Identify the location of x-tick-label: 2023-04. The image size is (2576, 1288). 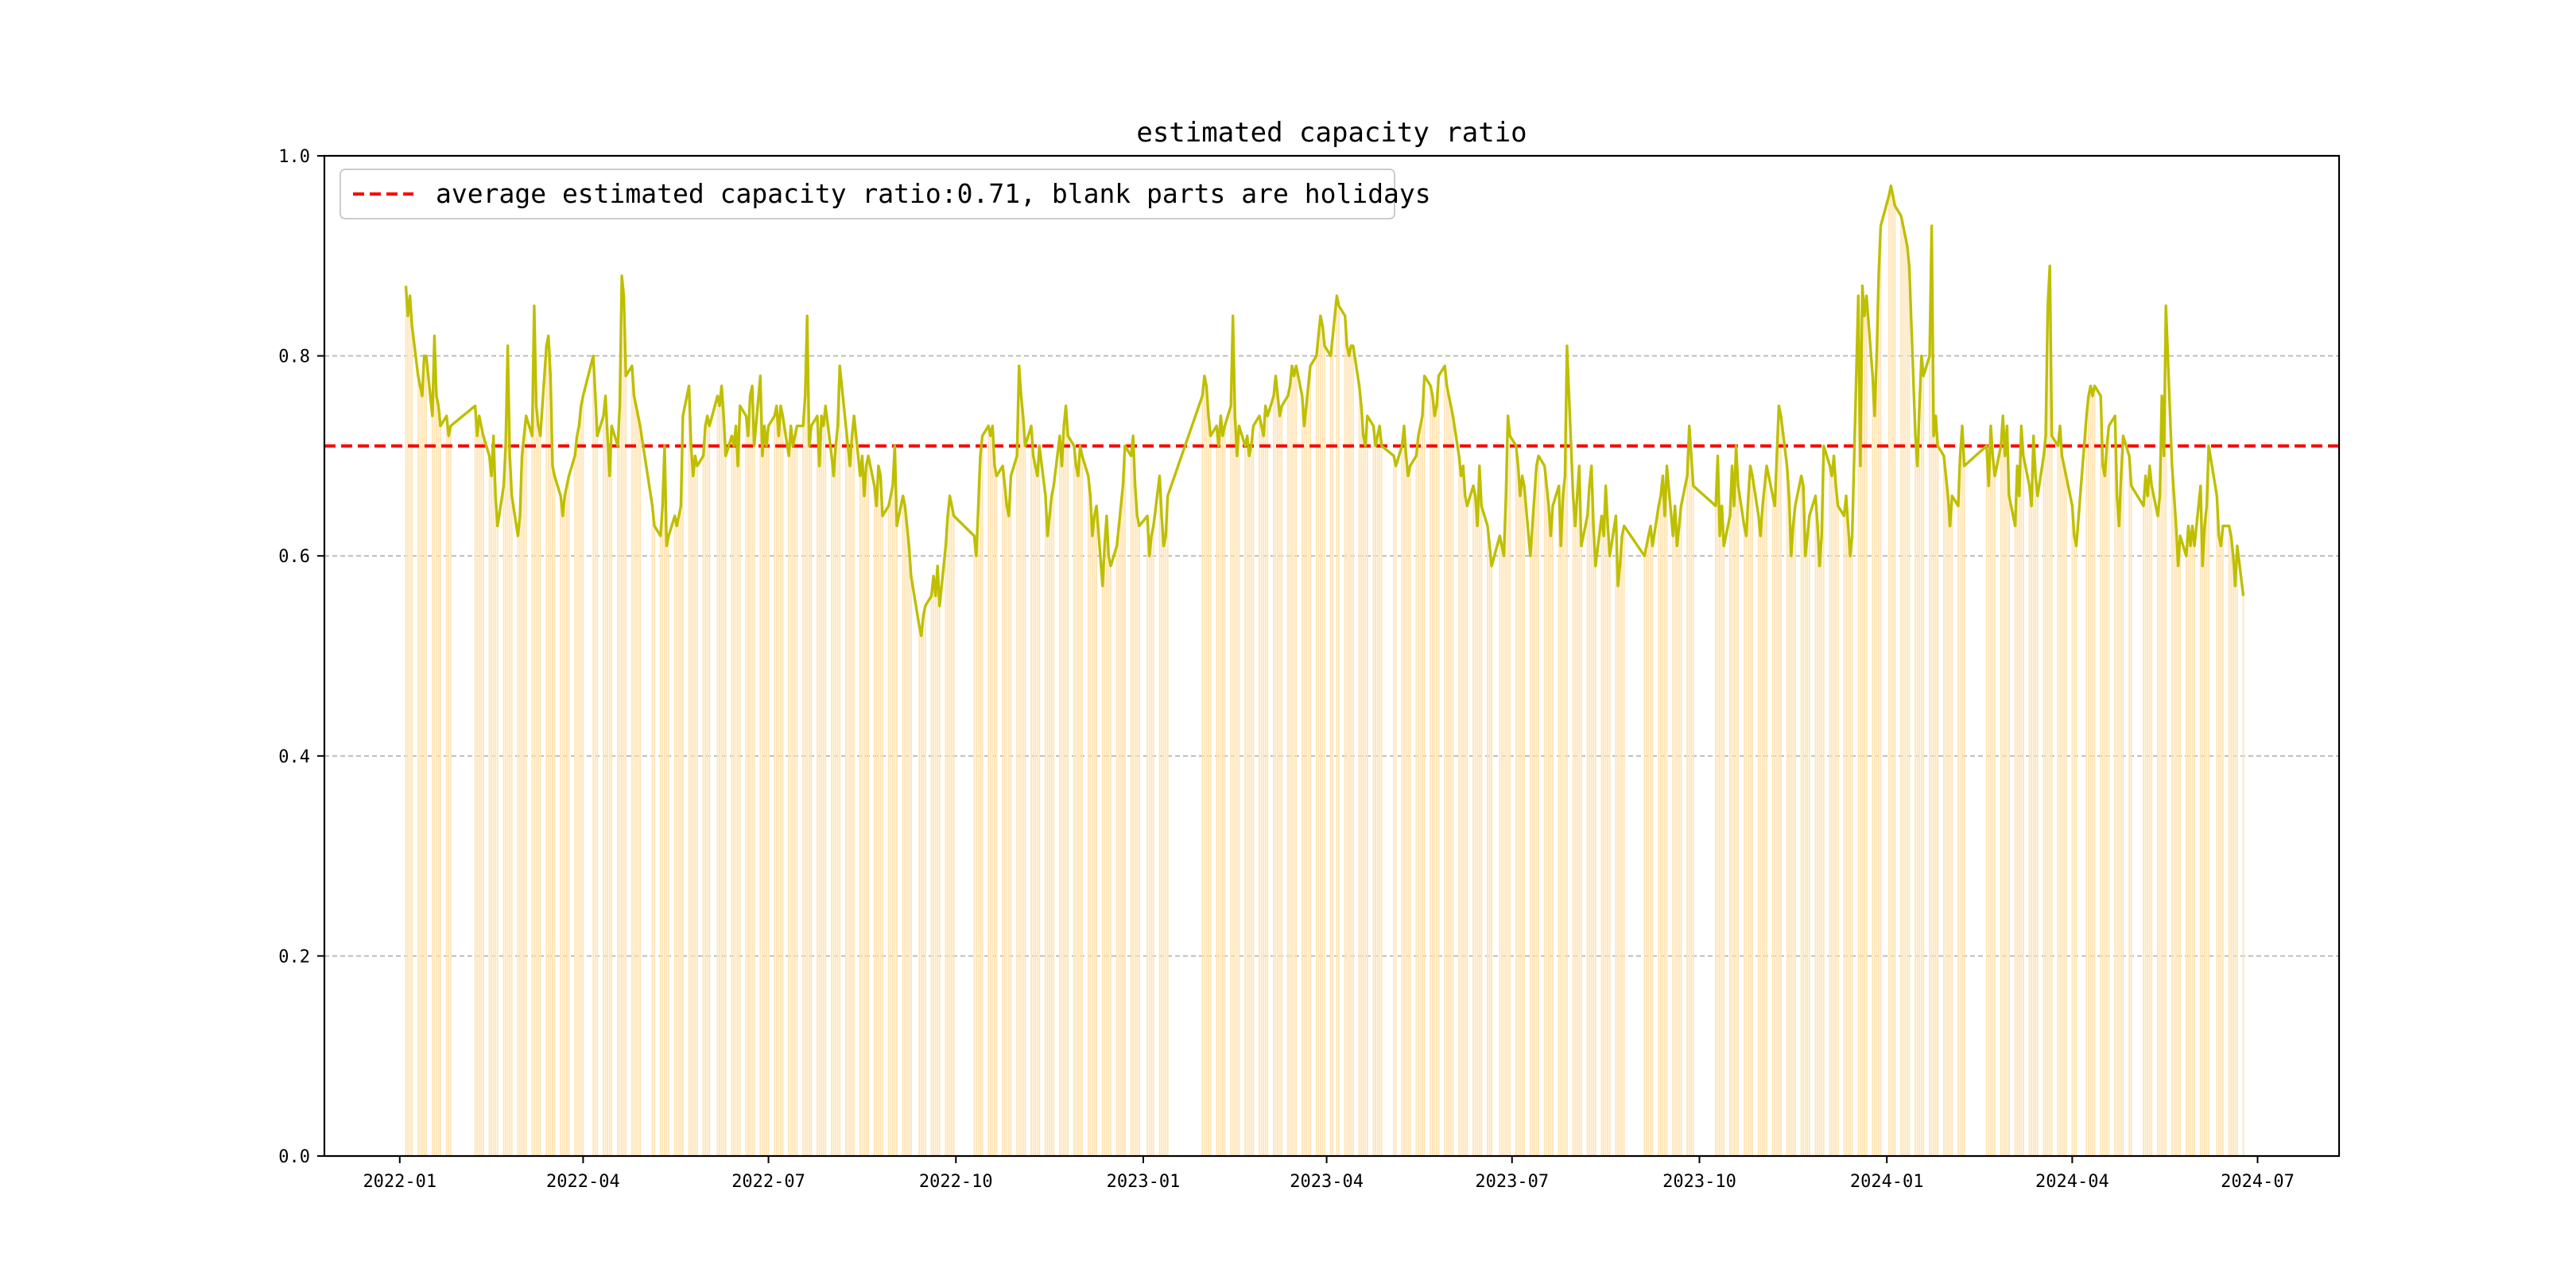
(1327, 1182).